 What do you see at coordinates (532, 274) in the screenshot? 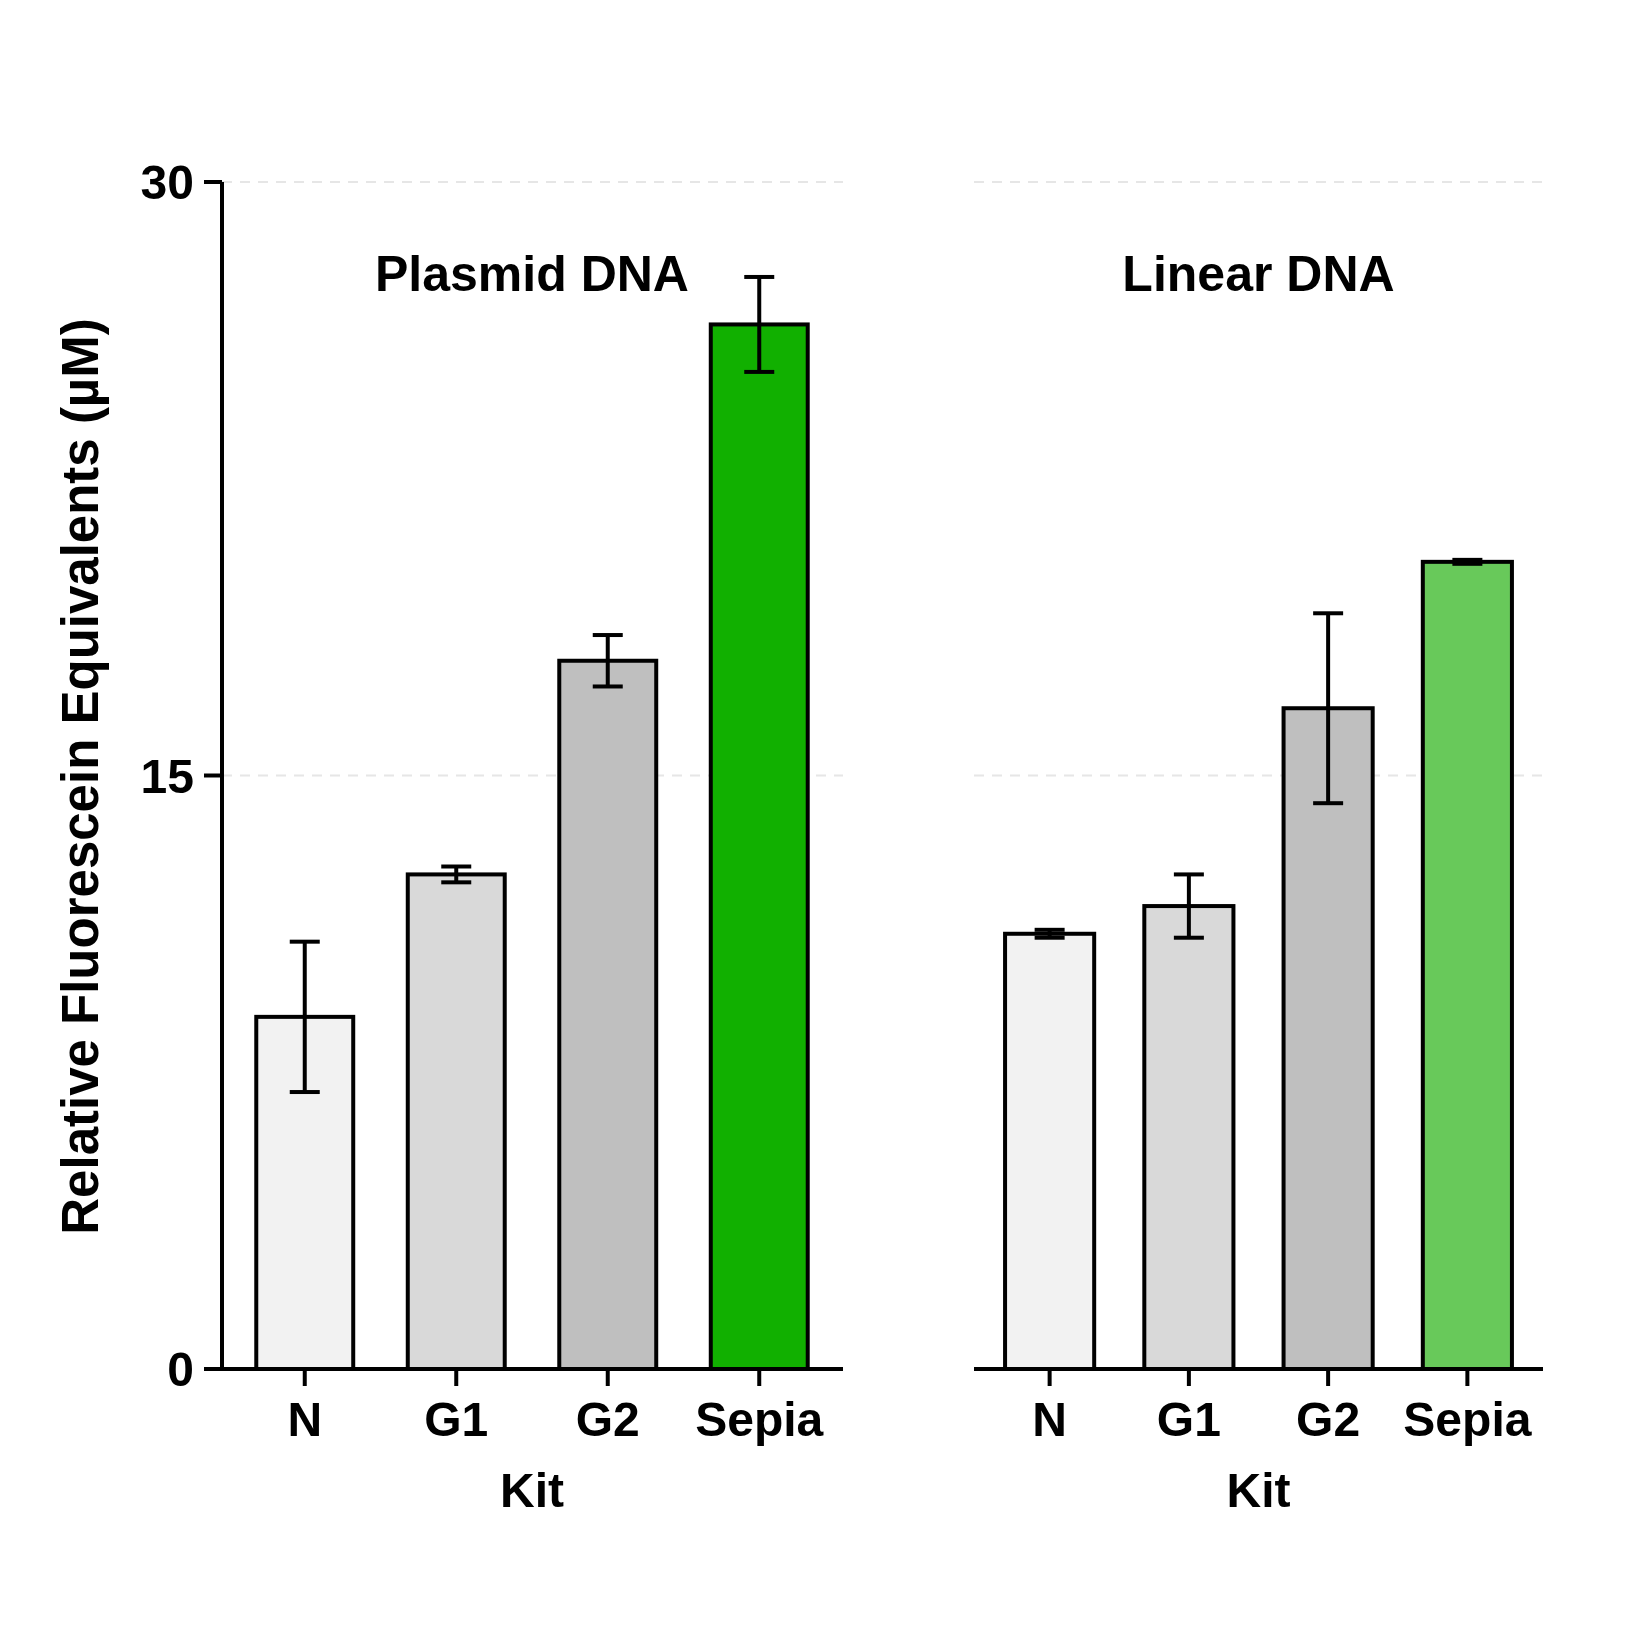
I see `text: Plasmid DNA` at bounding box center [532, 274].